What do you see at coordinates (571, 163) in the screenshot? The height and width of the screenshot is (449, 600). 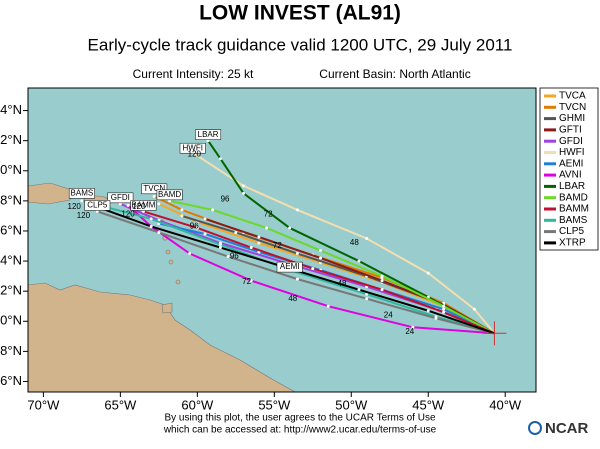 I see `legend-label: AEMI` at bounding box center [571, 163].